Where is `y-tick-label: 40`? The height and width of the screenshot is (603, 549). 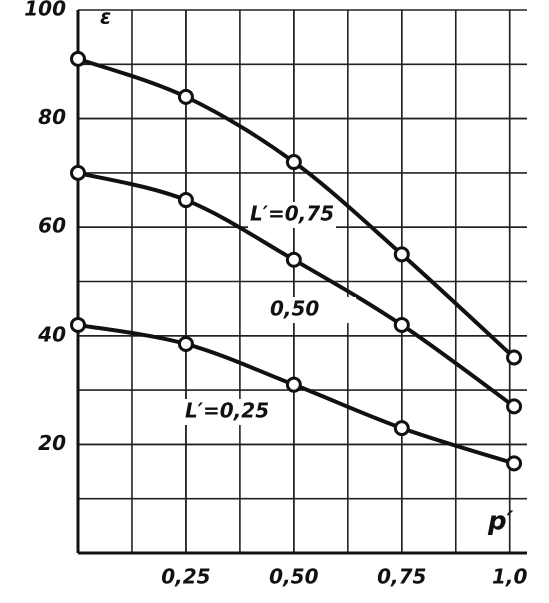 y-tick-label: 40 is located at coordinates (51, 334).